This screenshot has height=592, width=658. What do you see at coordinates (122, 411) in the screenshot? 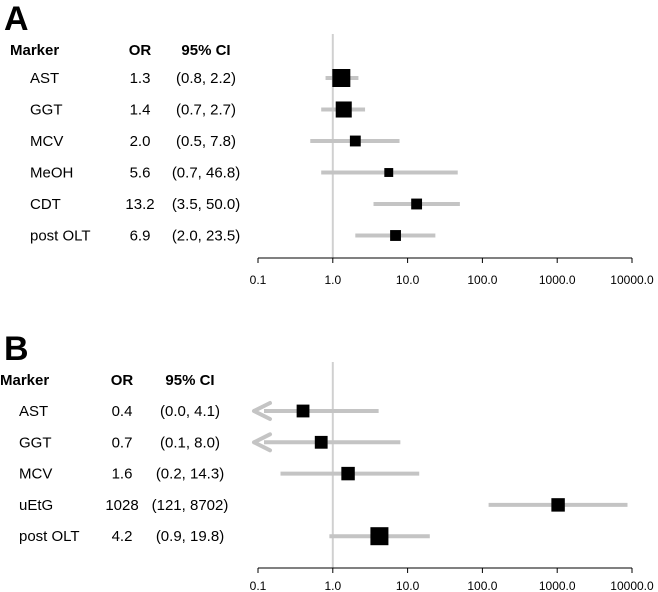
I see `row-odds-ratio: 0.4` at bounding box center [122, 411].